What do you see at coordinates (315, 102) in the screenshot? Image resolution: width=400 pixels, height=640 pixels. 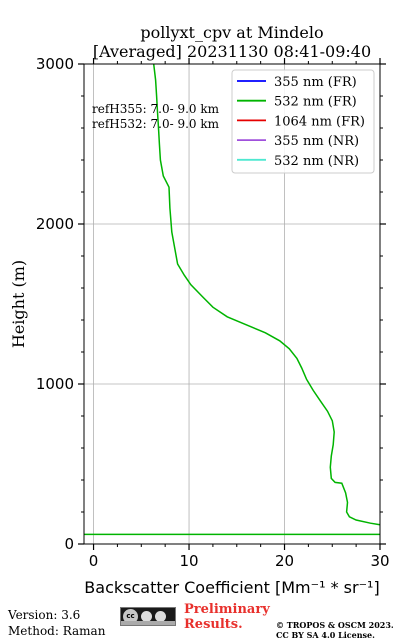 I see `legend-label: 532 nm (FR)` at bounding box center [315, 102].